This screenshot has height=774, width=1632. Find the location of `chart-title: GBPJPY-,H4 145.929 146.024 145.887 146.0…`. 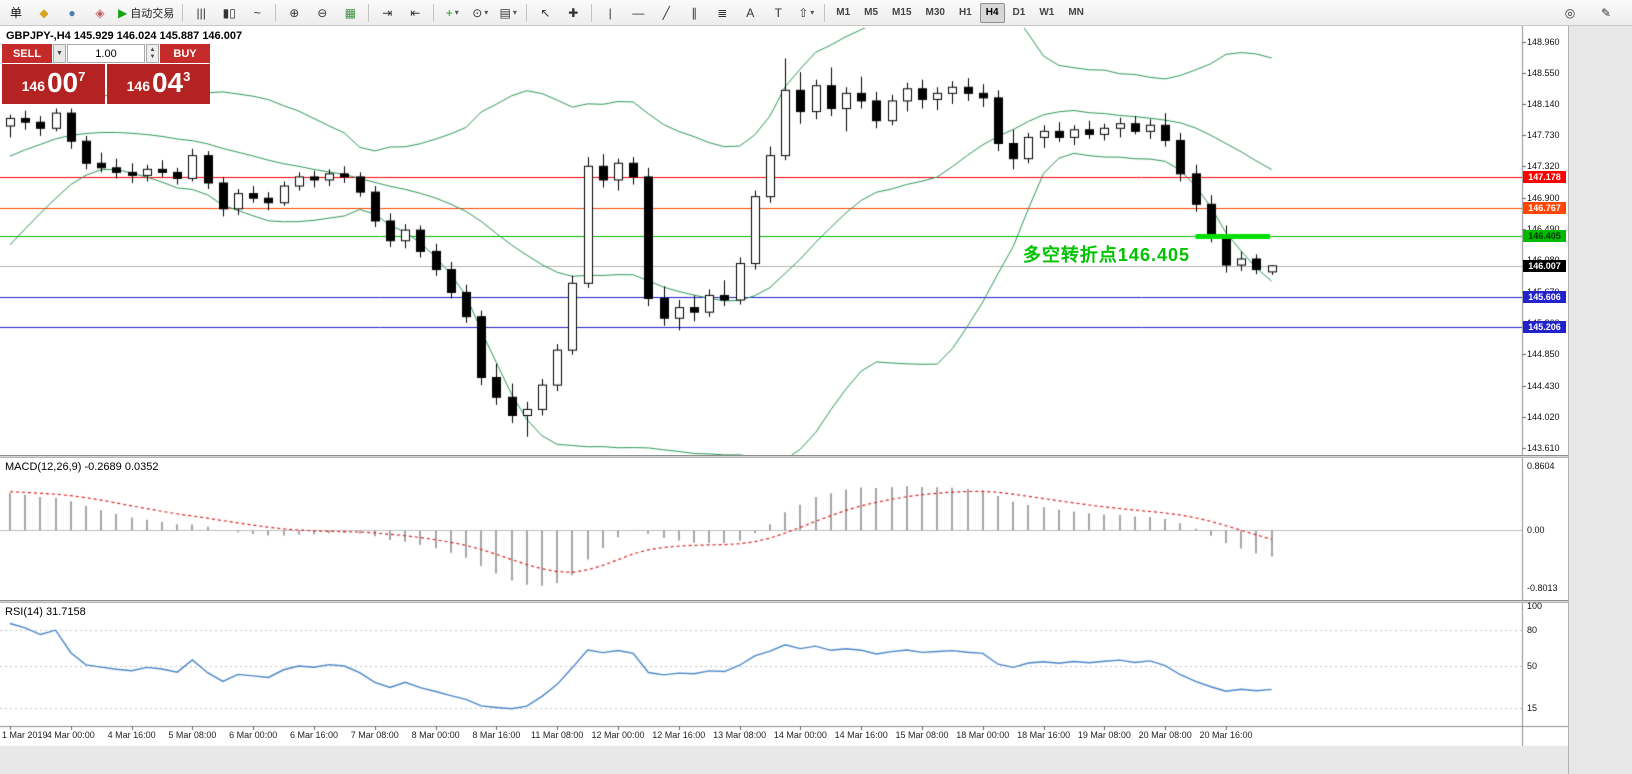

chart-title: GBPJPY-,H4 145.929 146.024 145.887 146.0… is located at coordinates (124, 36).